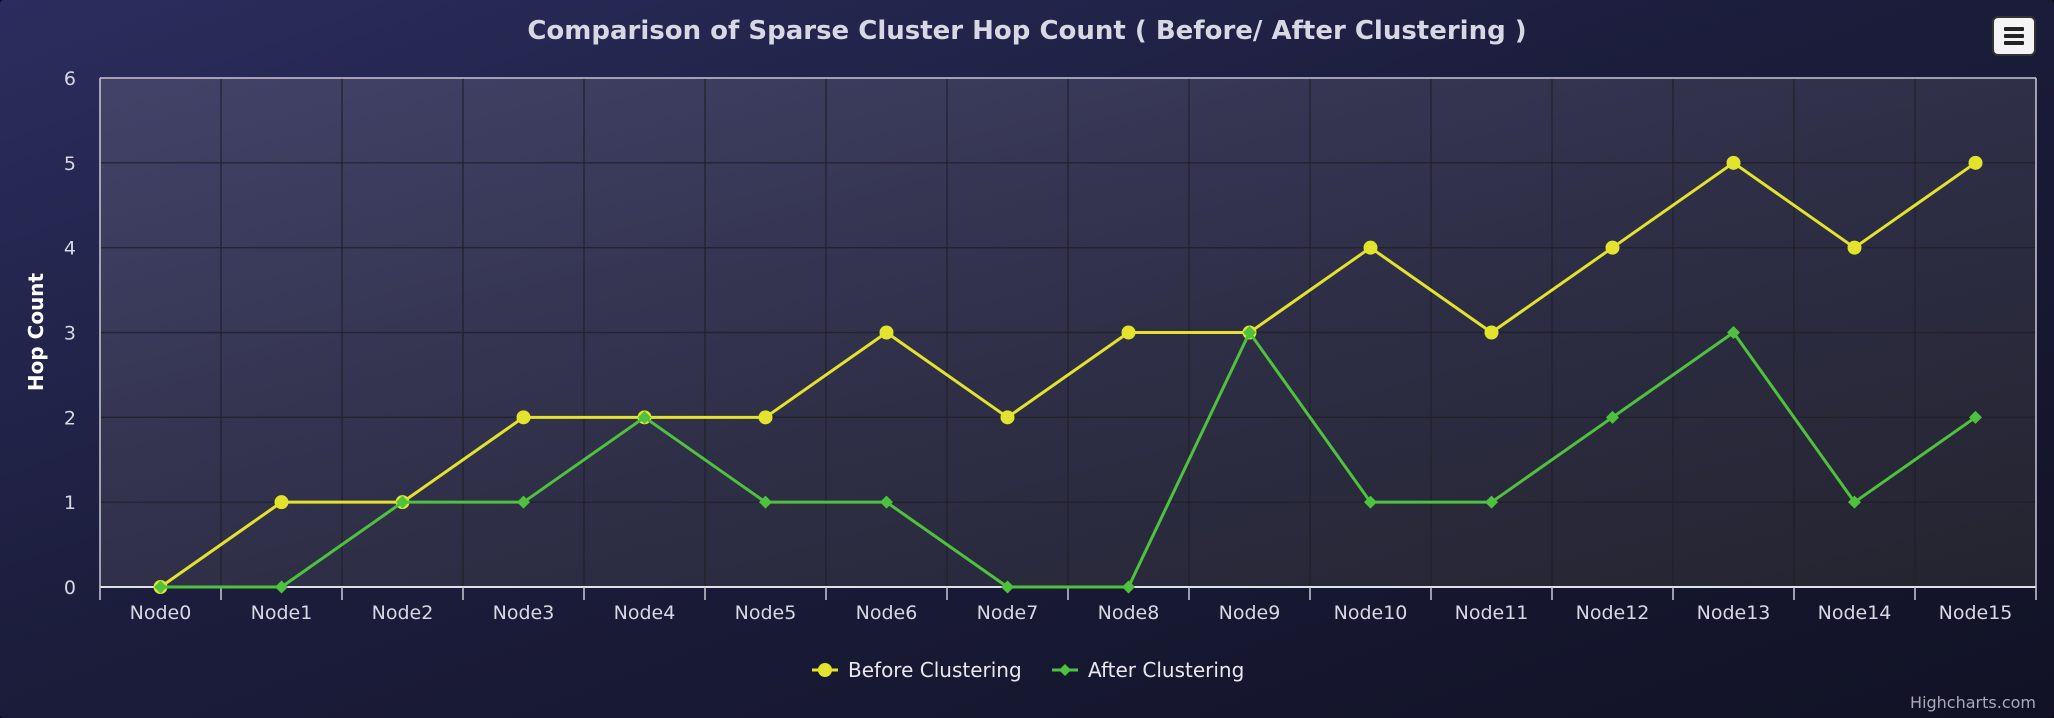 The width and height of the screenshot is (2054, 718). Describe the element at coordinates (2014, 29) in the screenshot. I see `hamburger-menu-icon` at that location.